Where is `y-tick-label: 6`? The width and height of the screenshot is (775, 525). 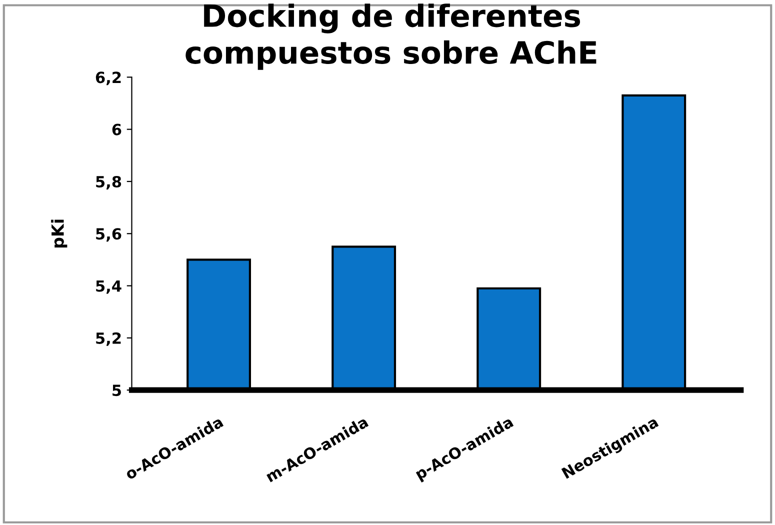 y-tick-label: 6 is located at coordinates (117, 130).